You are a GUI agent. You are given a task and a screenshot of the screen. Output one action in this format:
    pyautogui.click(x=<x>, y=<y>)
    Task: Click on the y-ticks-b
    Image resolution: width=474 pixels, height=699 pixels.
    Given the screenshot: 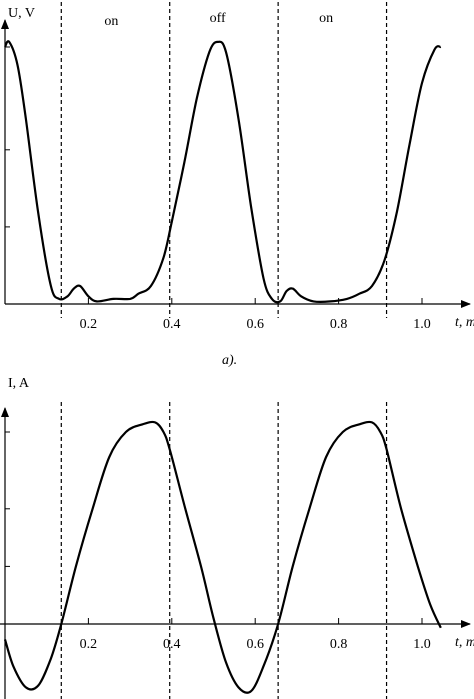 What is the action you would take?
    pyautogui.click(x=7, y=499)
    